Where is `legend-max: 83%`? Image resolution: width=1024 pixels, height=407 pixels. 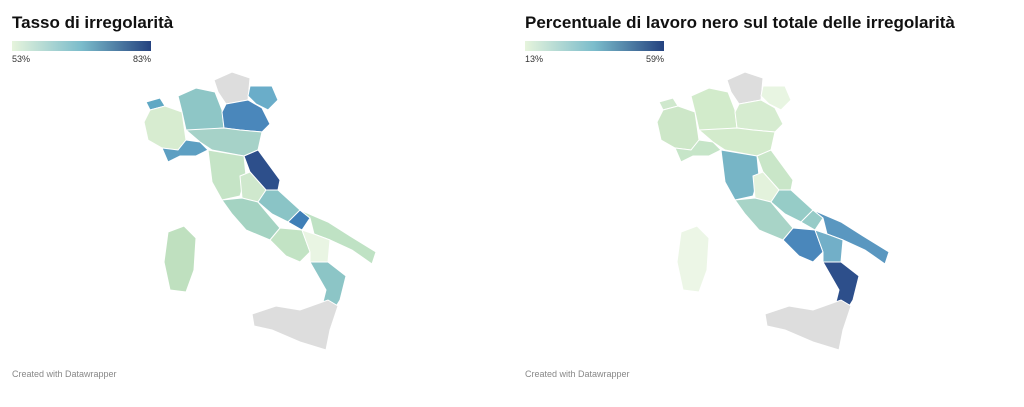
legend-max: 83% is located at coordinates (142, 59).